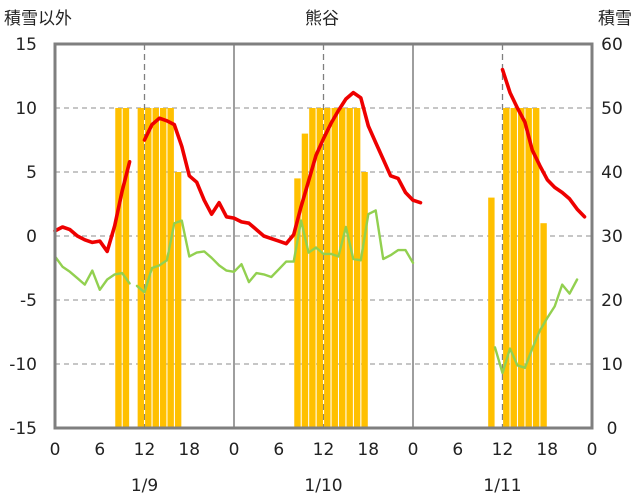 The height and width of the screenshot is (501, 636). What do you see at coordinates (612, 301) in the screenshot?
I see `y-right-tick-label: 20` at bounding box center [612, 301].